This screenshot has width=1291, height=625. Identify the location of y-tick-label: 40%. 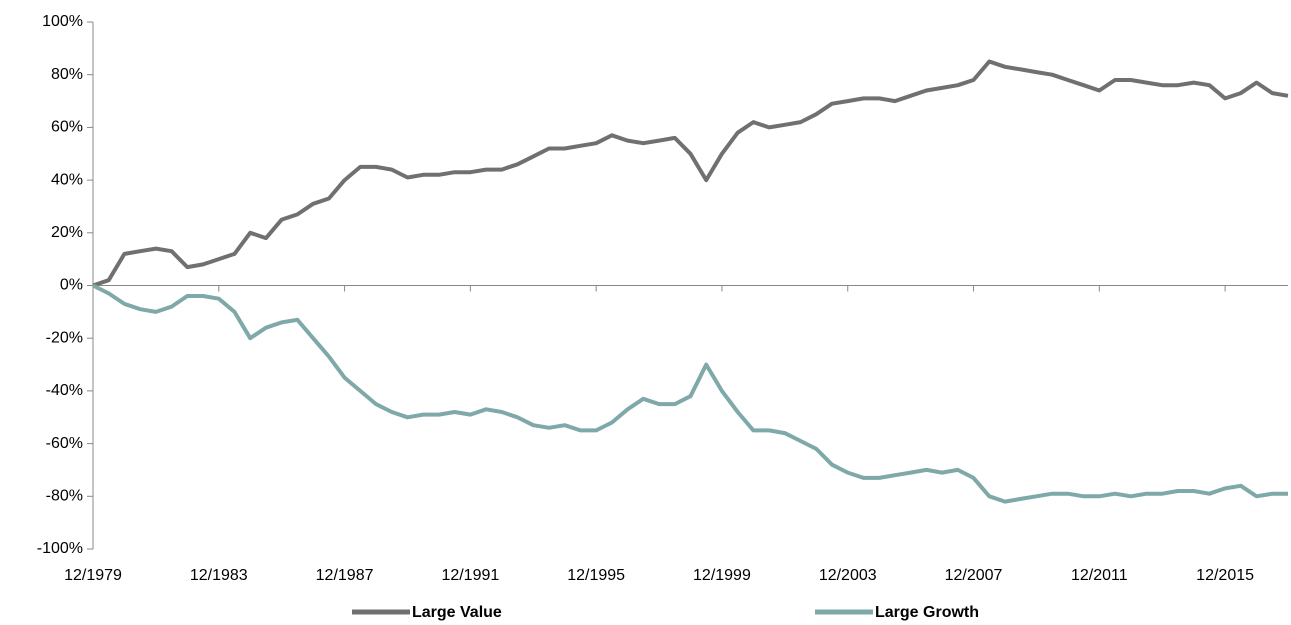
(67, 179).